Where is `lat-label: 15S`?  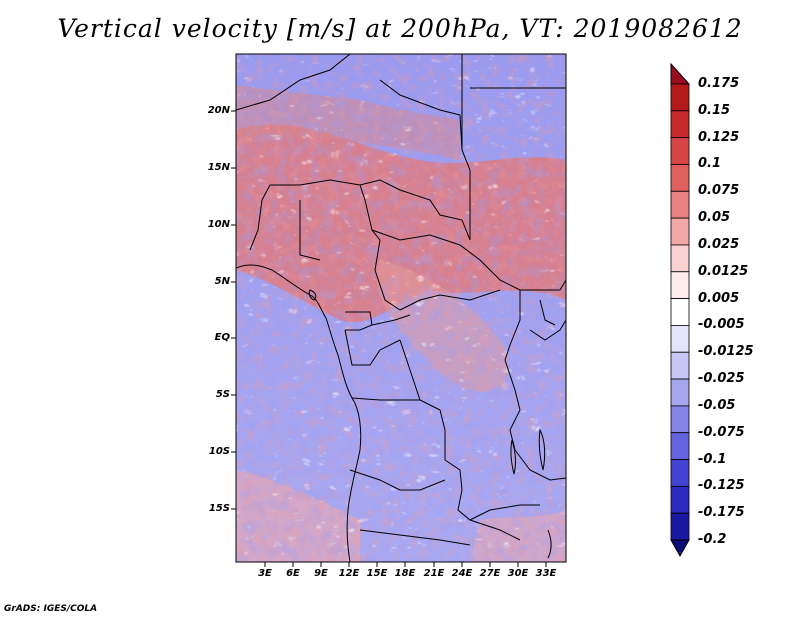
lat-label: 15S is located at coordinates (219, 508).